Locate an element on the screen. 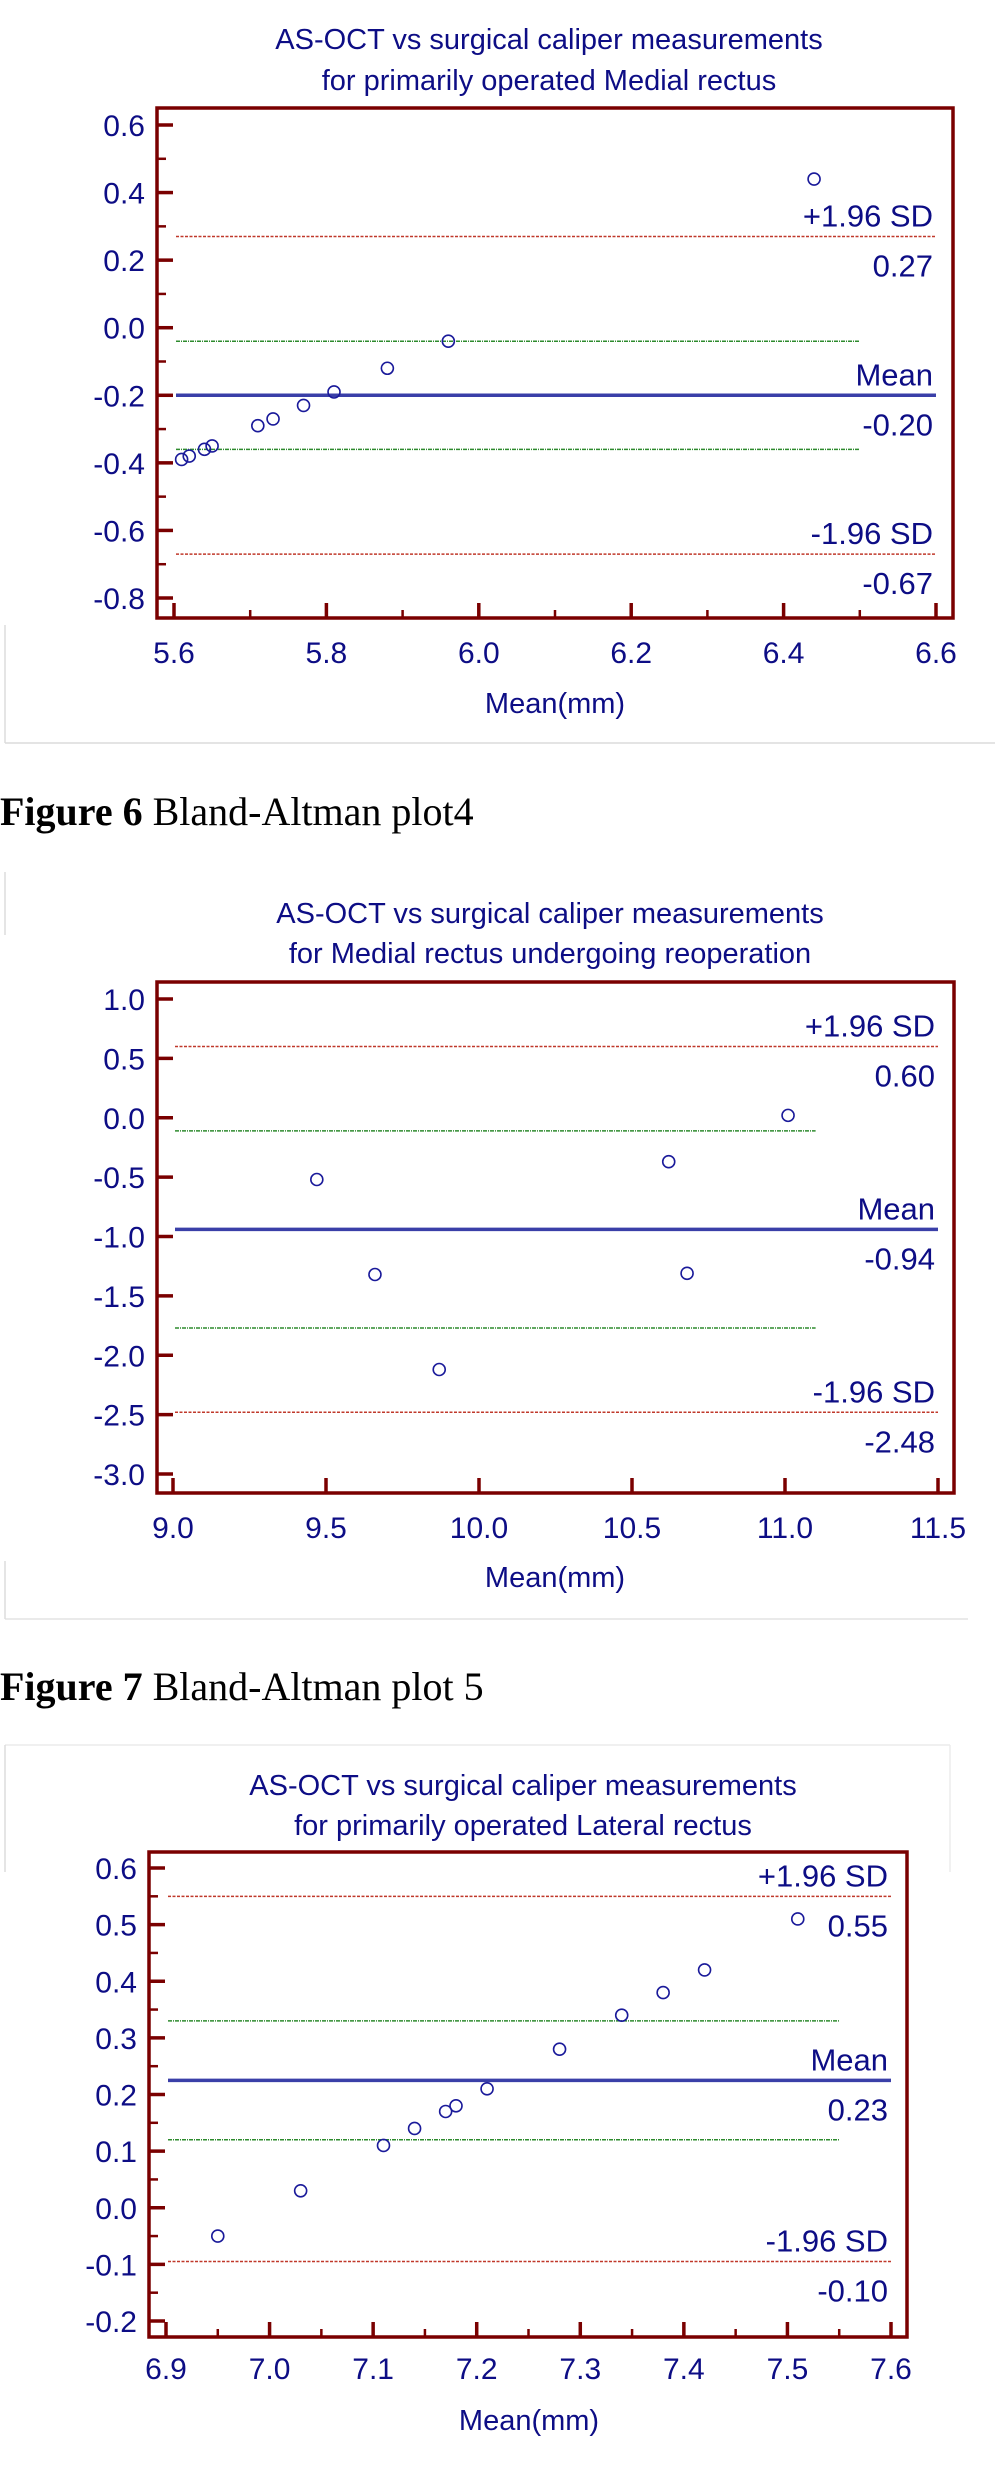 The width and height of the screenshot is (1000, 2476). y-tick-label: -0.1 is located at coordinates (111, 2265).